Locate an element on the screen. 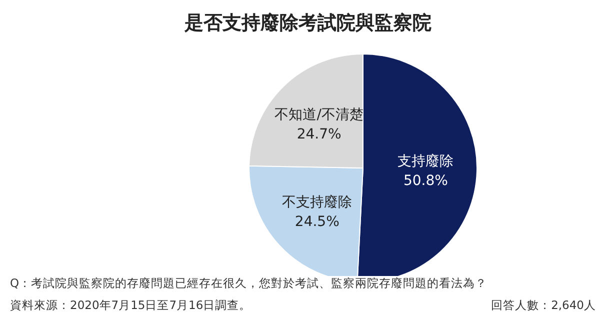 Image resolution: width=600 pixels, height=332 pixels. data-label: 24.5% is located at coordinates (317, 222).